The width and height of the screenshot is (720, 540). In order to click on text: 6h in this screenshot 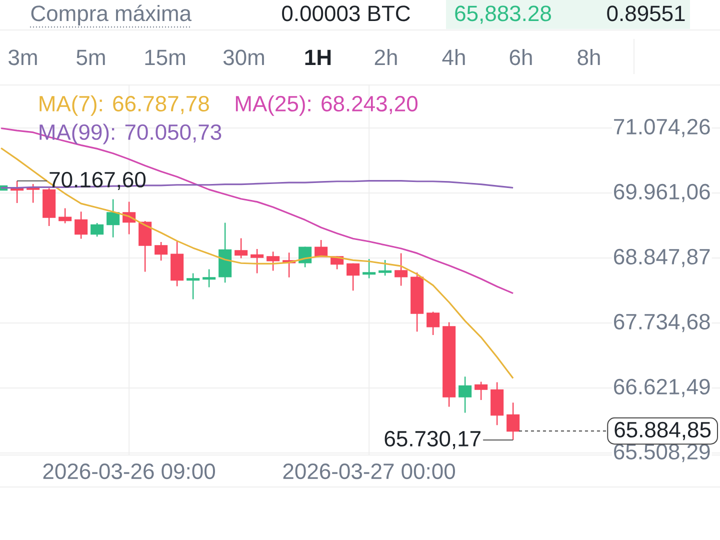, I will do `click(521, 57)`.